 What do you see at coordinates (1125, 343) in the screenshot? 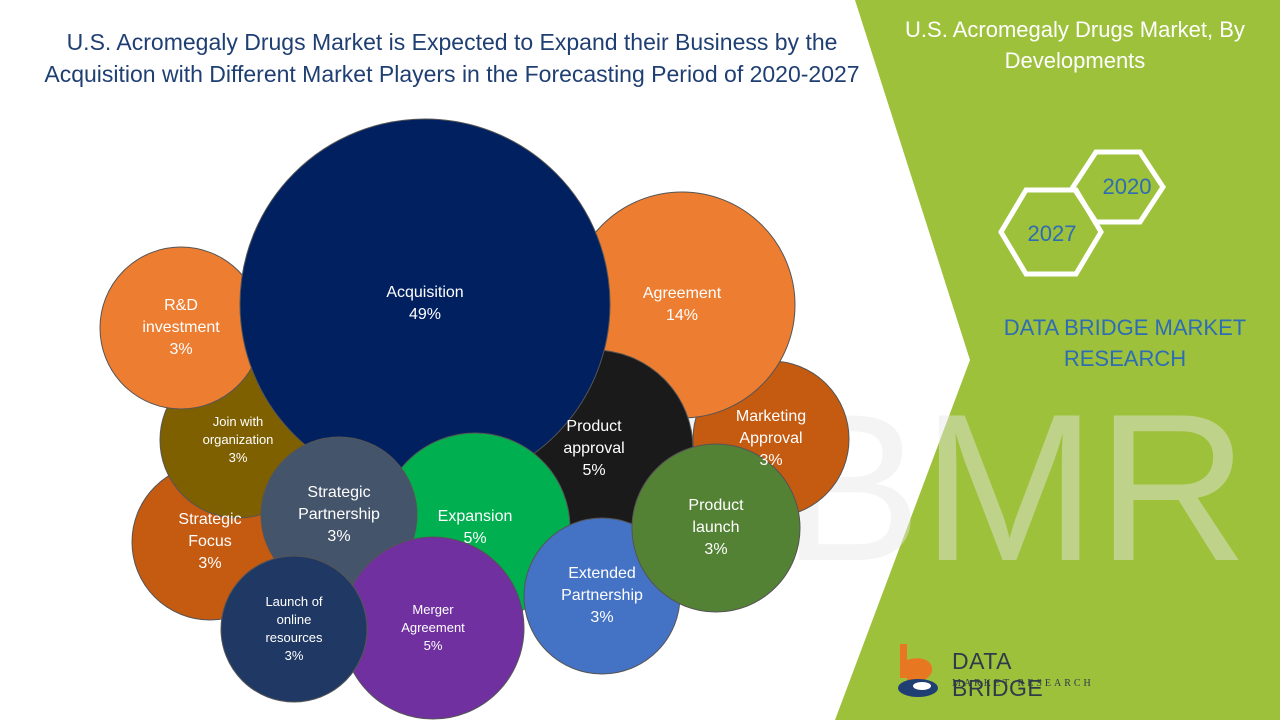
I see `brand-block: DATA BRIDGE MARKET RESEARCH` at bounding box center [1125, 343].